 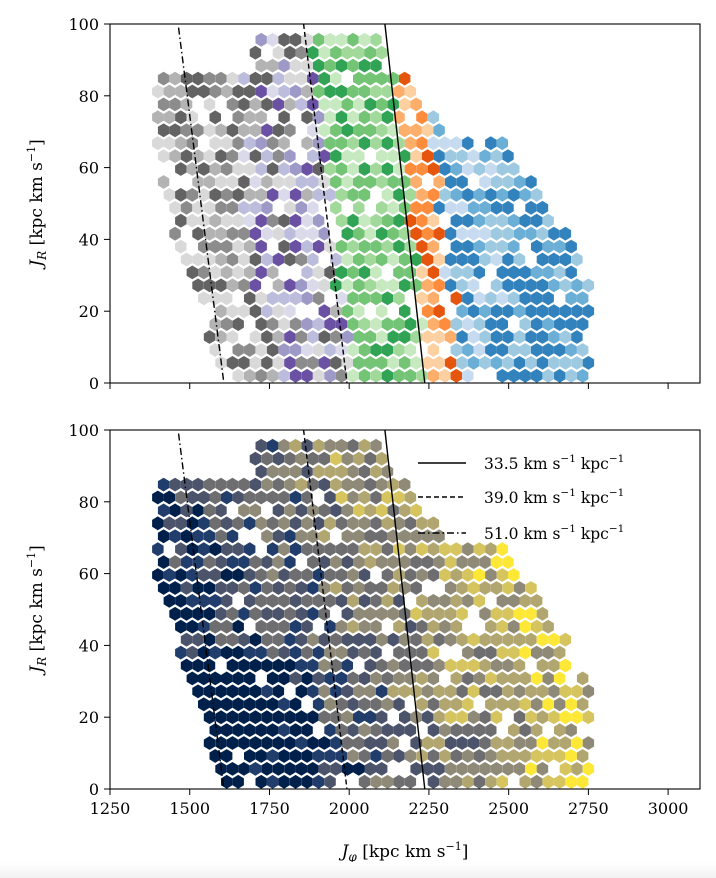 What do you see at coordinates (358, 870) in the screenshot?
I see `window-bottom-strip` at bounding box center [358, 870].